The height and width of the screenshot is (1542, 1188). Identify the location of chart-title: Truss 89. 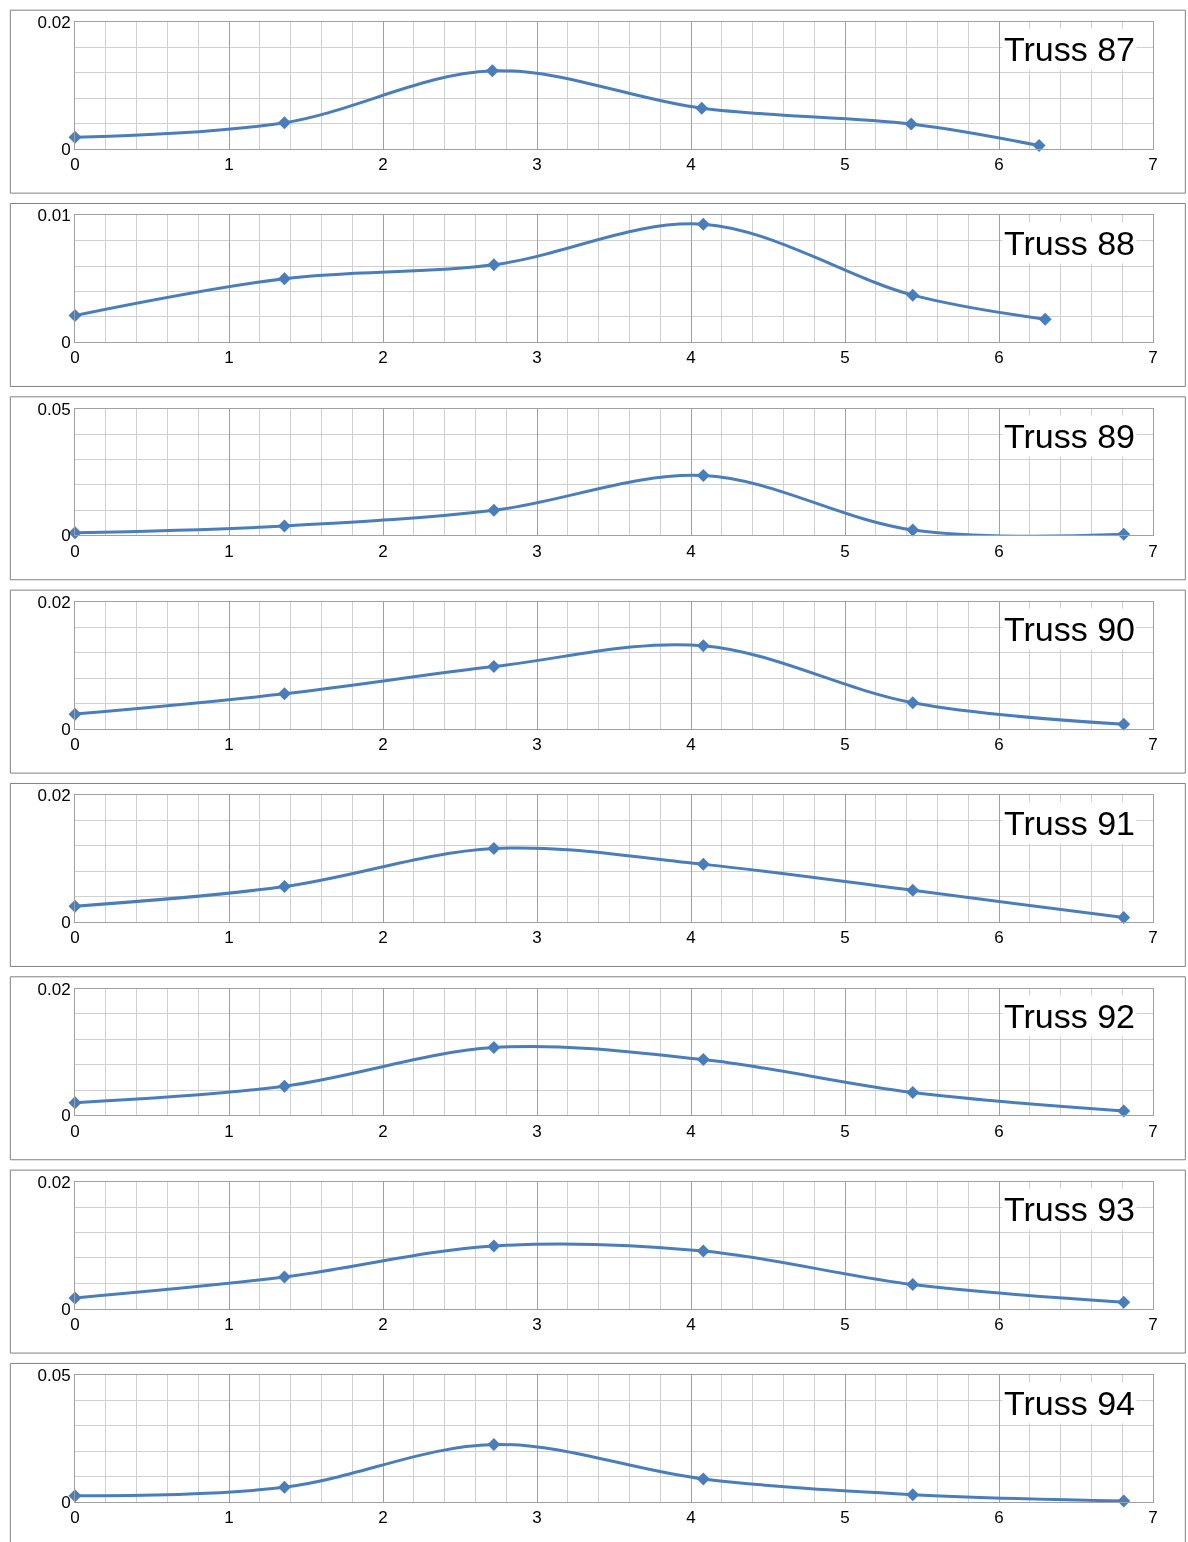
(1070, 436).